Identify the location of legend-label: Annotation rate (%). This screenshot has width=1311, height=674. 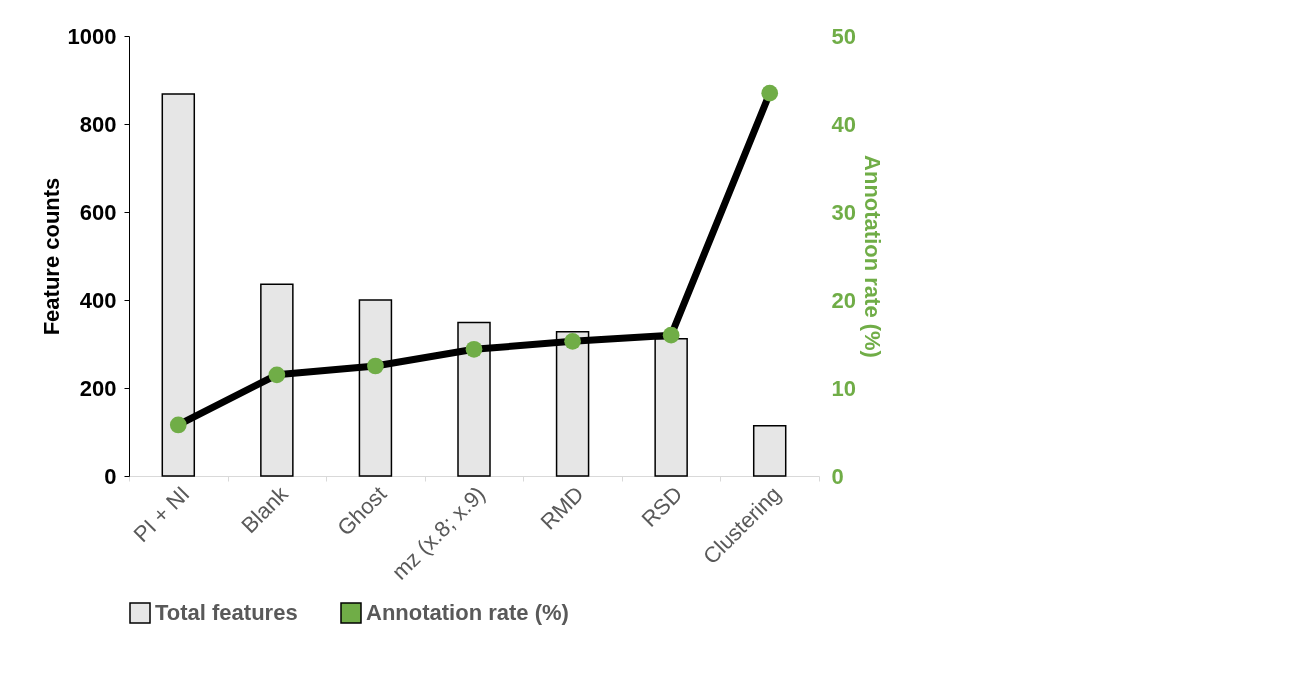
(467, 612).